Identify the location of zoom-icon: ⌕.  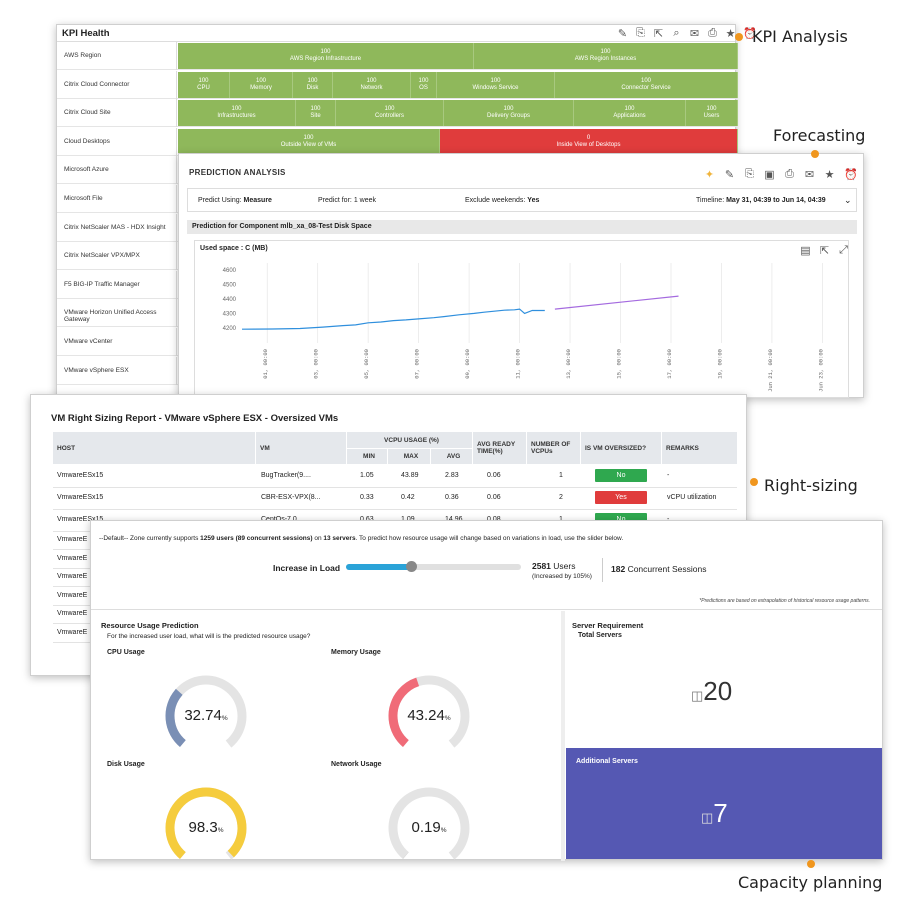
(676, 33).